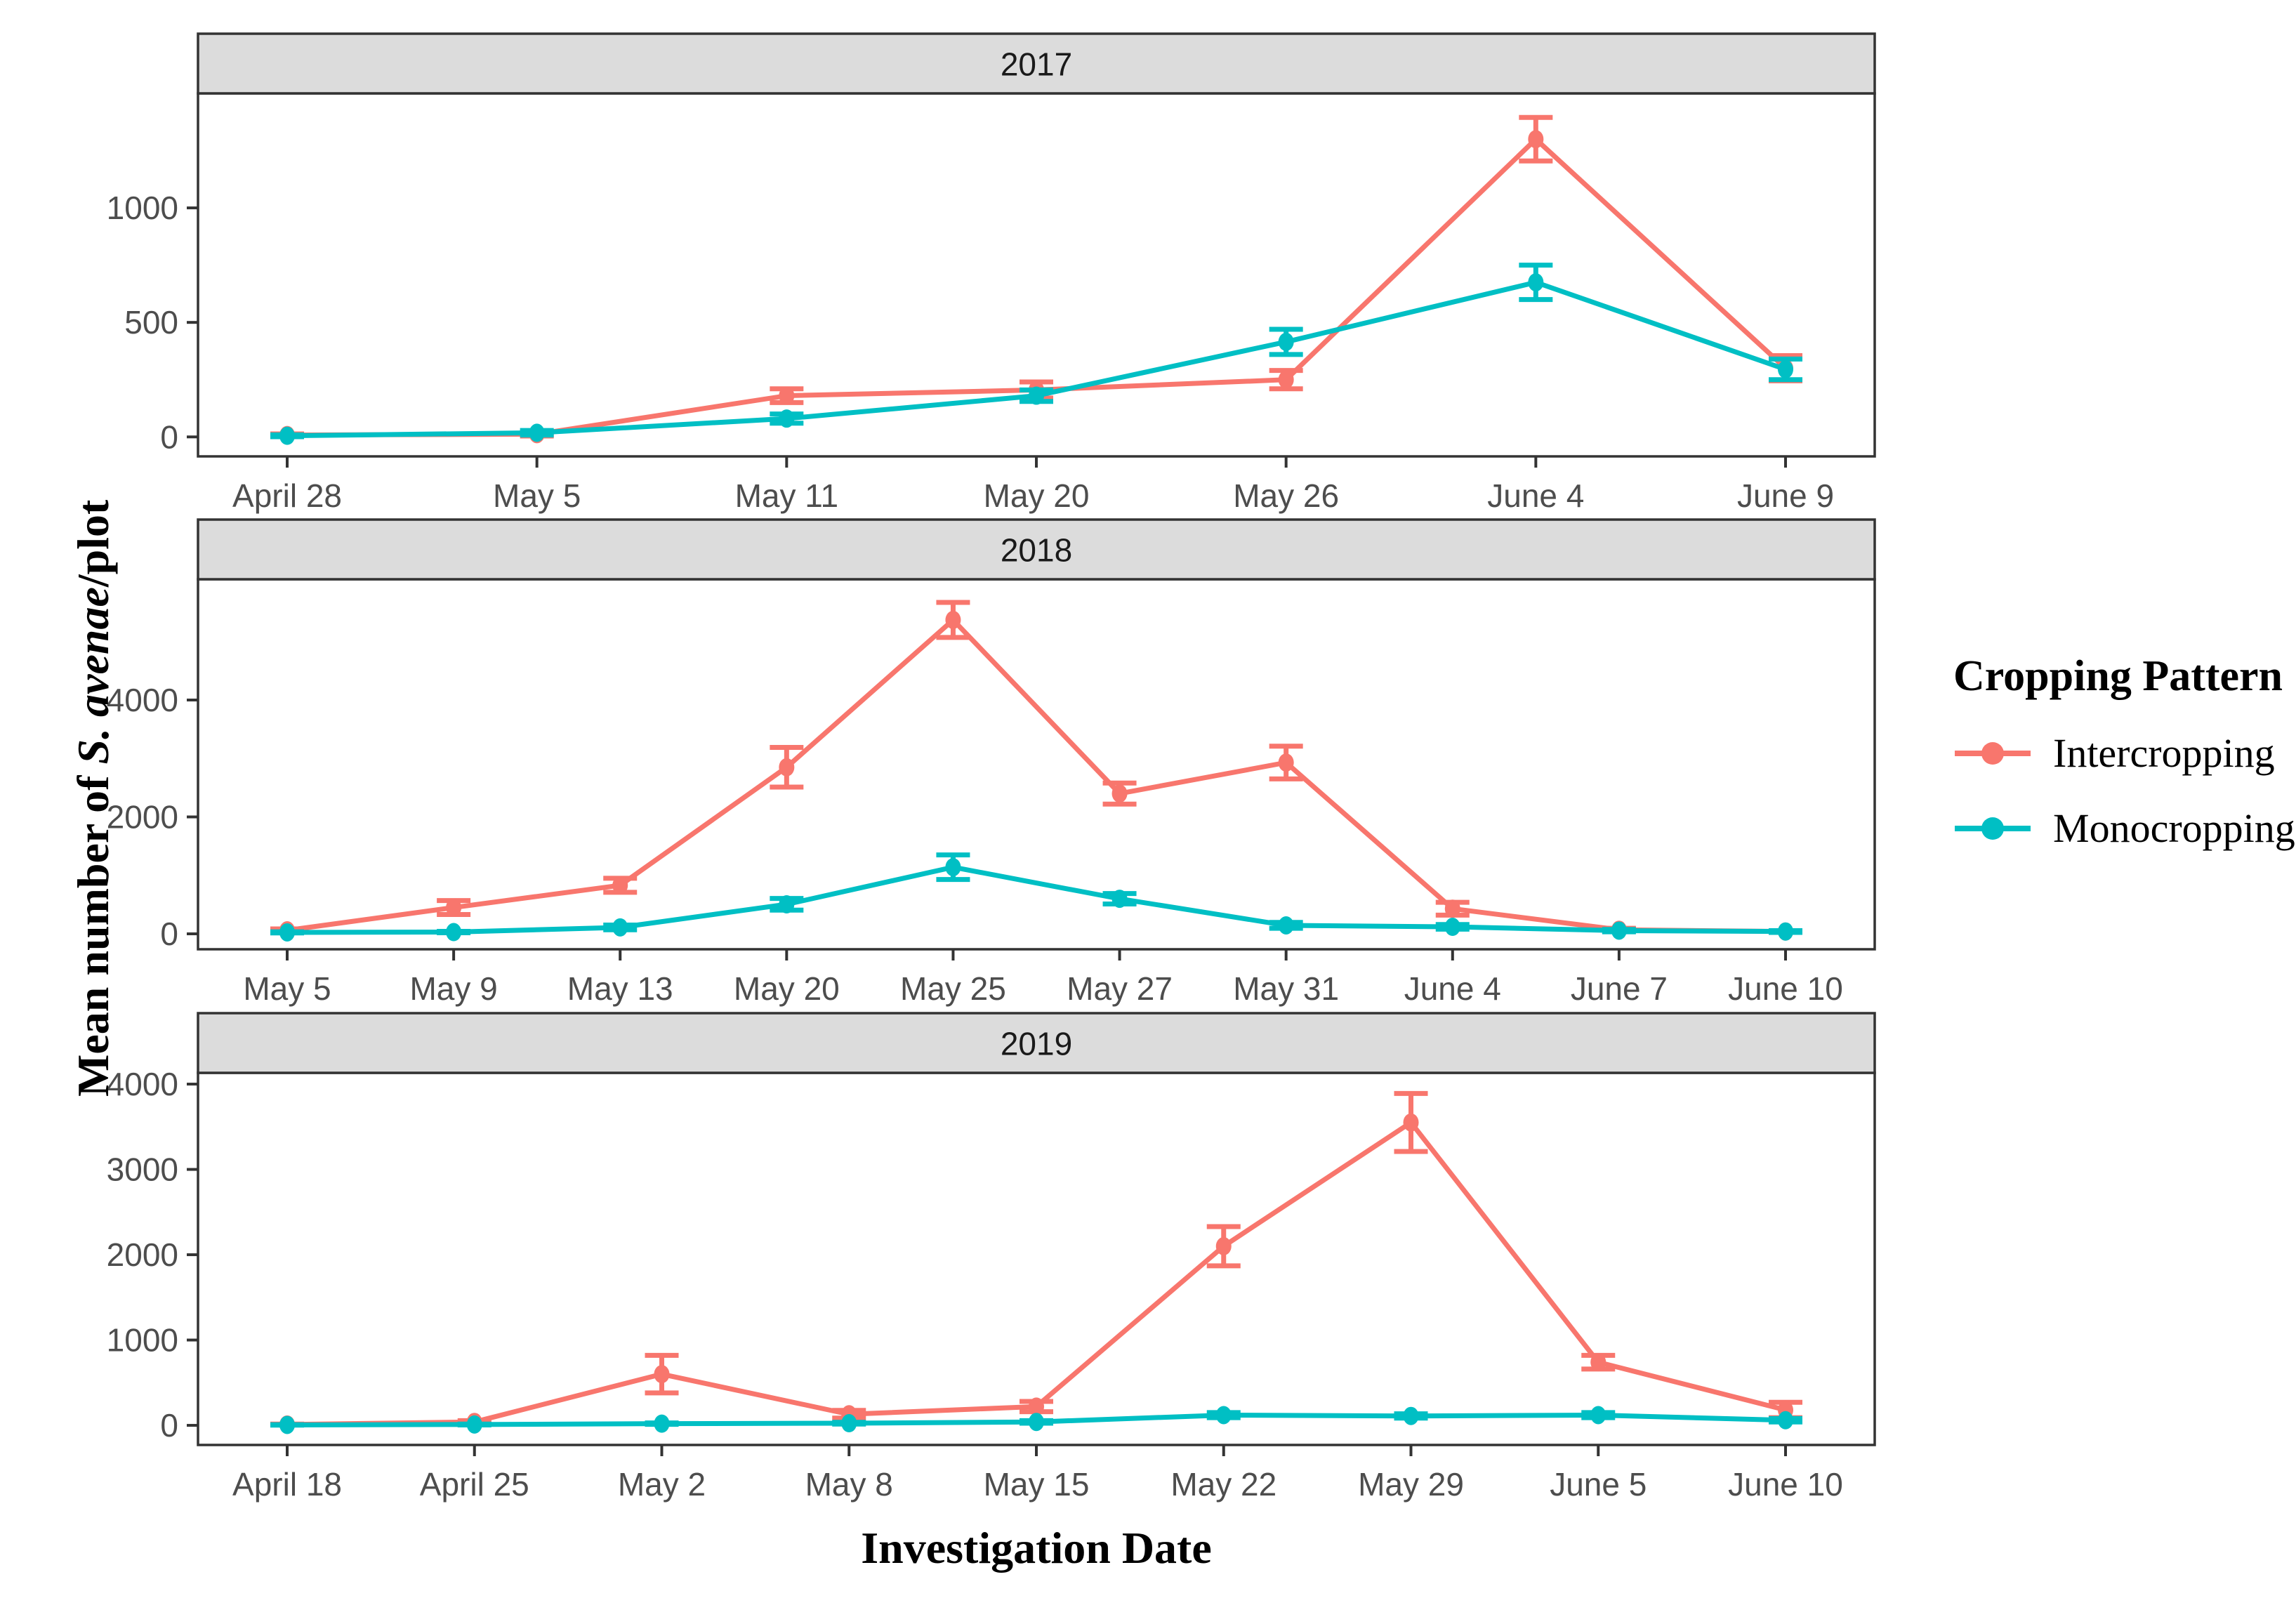  What do you see at coordinates (2164, 753) in the screenshot?
I see `legend-label-intercropping: Intercropping` at bounding box center [2164, 753].